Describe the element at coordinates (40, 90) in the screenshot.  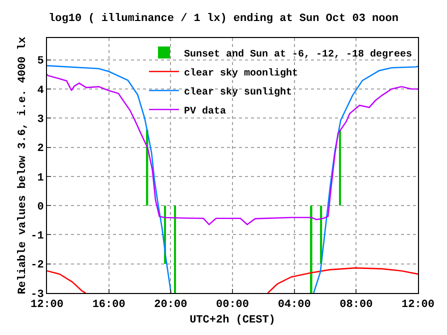
I see `y-tick-label: 4` at that location.